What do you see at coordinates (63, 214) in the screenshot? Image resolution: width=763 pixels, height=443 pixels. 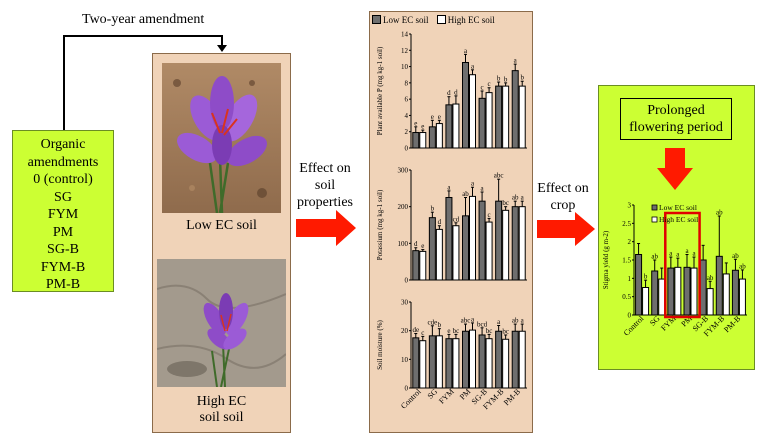 I see `amendment-item: FYM` at bounding box center [63, 214].